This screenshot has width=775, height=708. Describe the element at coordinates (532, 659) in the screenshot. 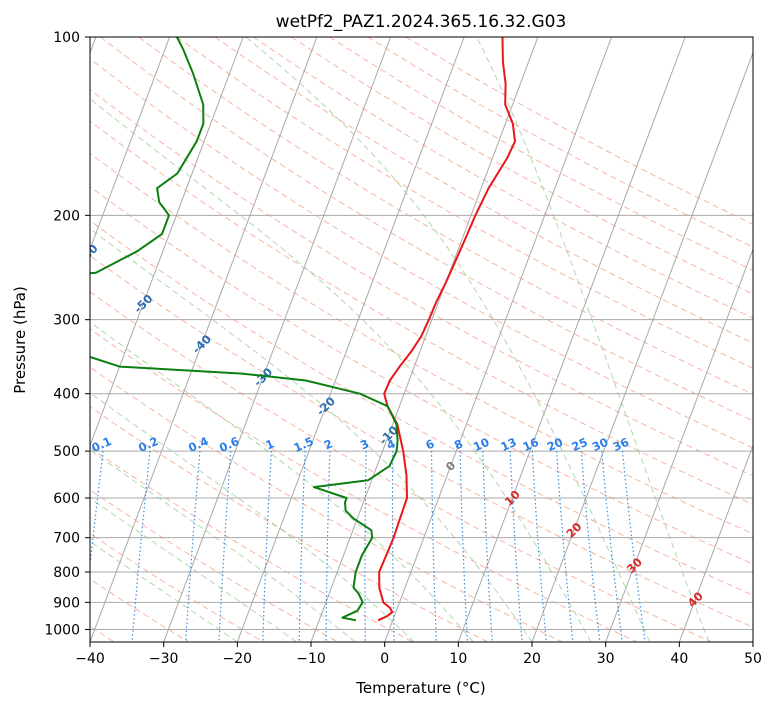

I see `x-tick-label: 20` at that location.